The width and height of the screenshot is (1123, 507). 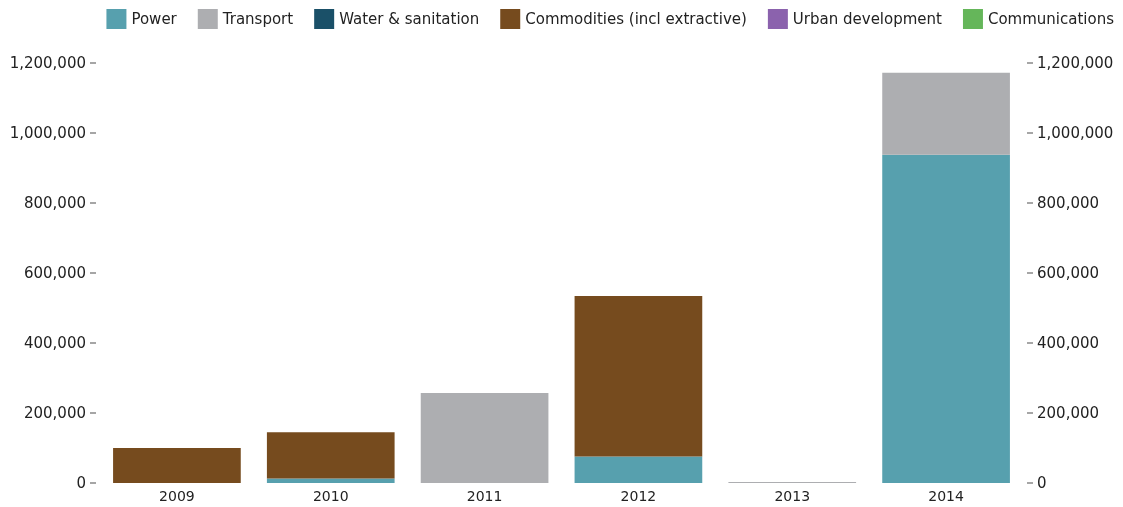 I want to click on y2-tick-label: 800,000, so click(x=1068, y=203).